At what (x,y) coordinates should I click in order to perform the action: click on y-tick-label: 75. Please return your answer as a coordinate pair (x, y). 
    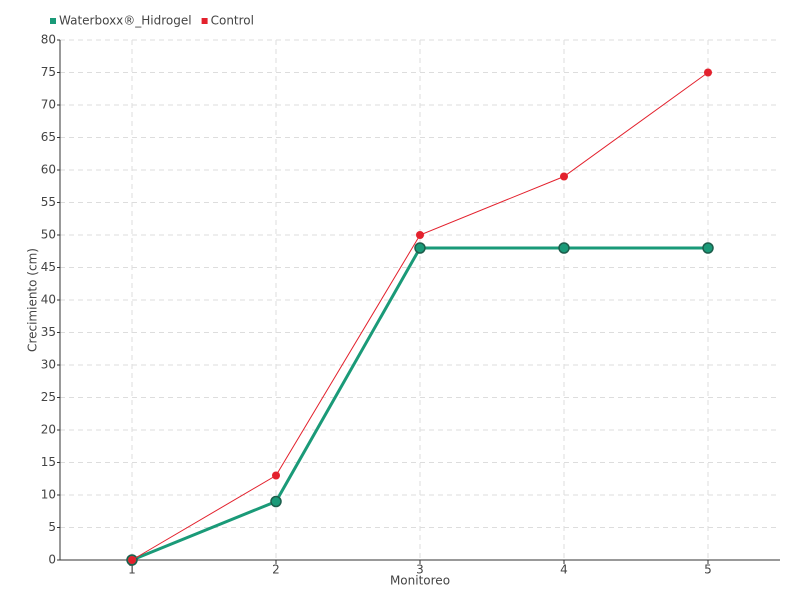
    Looking at the image, I should click on (48, 72).